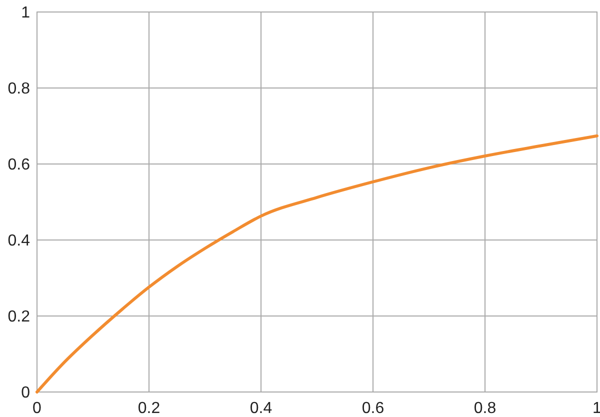 This screenshot has width=600, height=417. I want to click on y-tick-label: 0.8, so click(19, 89).